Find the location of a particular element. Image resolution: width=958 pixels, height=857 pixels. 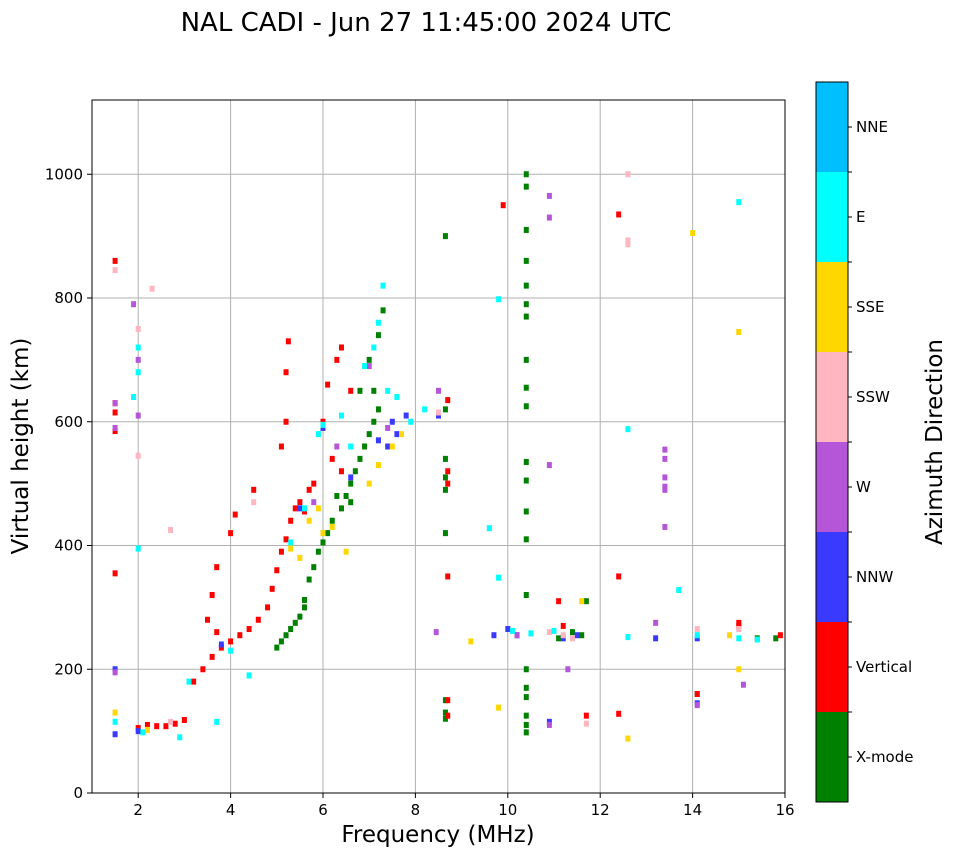

colorbar-frame is located at coordinates (832, 442).